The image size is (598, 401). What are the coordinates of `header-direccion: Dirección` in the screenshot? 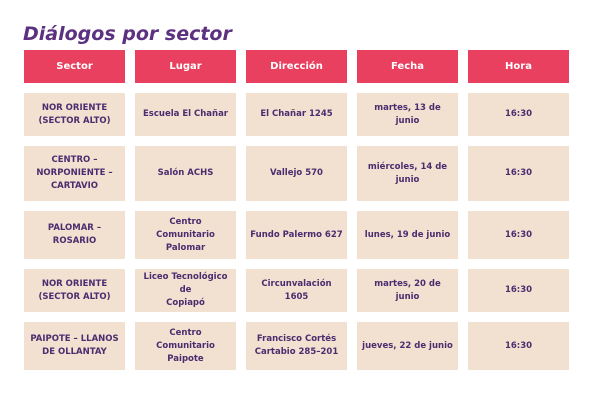 It's located at (296, 66).